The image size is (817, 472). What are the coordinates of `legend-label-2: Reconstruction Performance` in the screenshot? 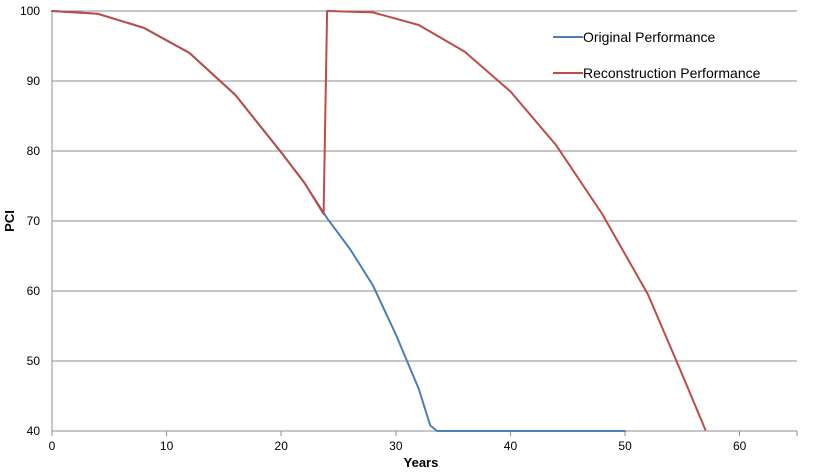 It's located at (672, 73).